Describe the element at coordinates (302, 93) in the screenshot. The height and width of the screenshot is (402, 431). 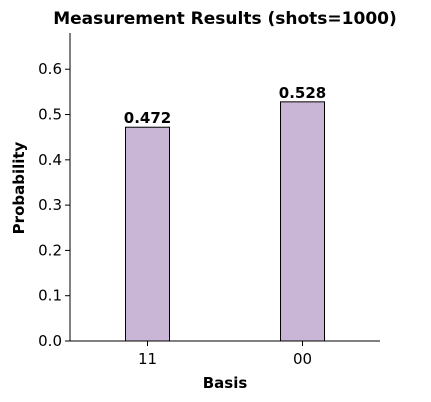
I see `data-label-00: 0.528` at that location.